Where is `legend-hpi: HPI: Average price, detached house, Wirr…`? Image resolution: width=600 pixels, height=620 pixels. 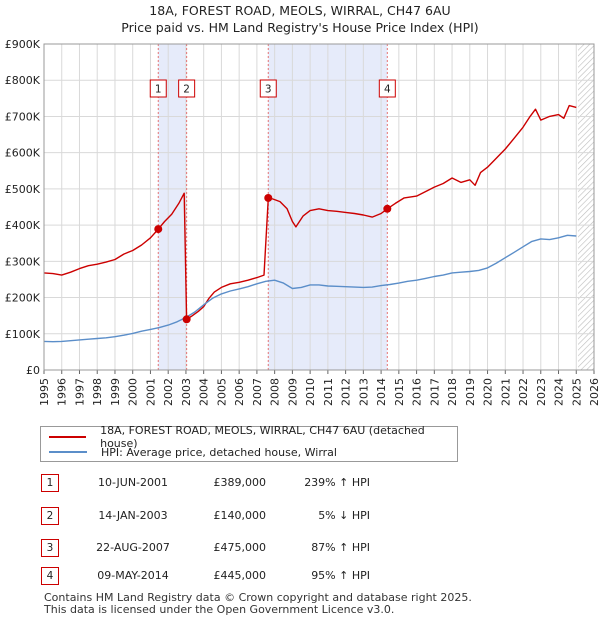
legend-hpi: HPI: Average price, detached house, Wirr… is located at coordinates (193, 452).